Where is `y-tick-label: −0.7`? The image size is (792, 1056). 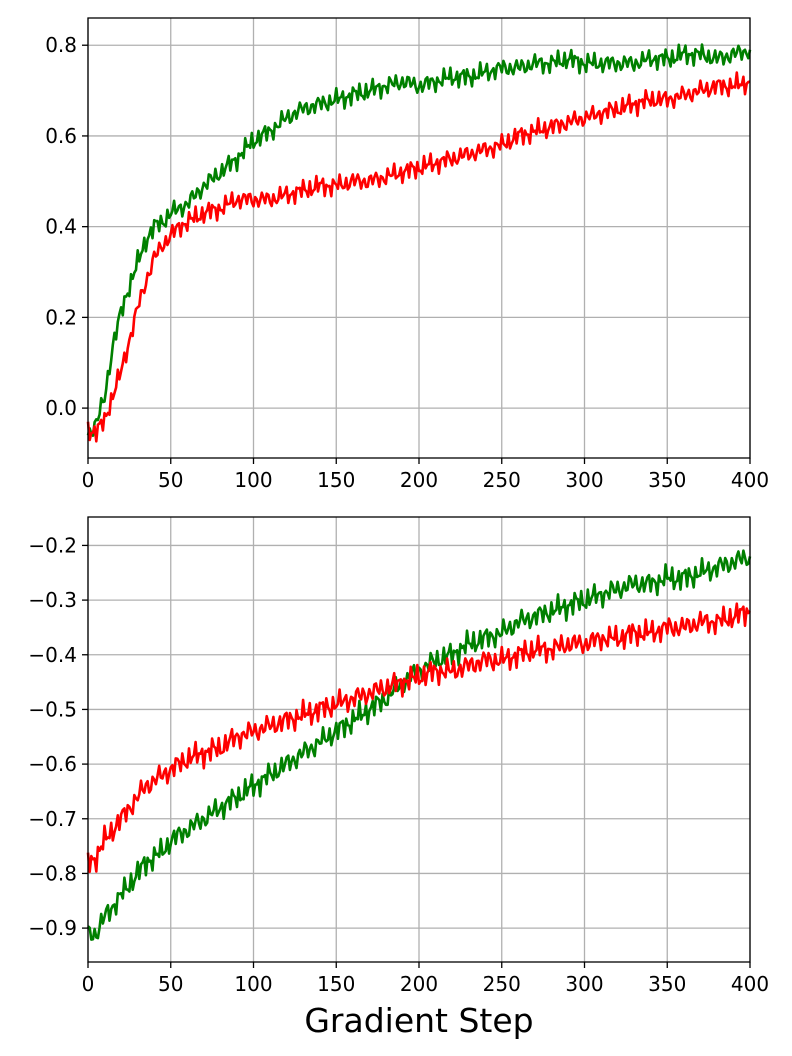
y-tick-label: −0.7 is located at coordinates (52, 819).